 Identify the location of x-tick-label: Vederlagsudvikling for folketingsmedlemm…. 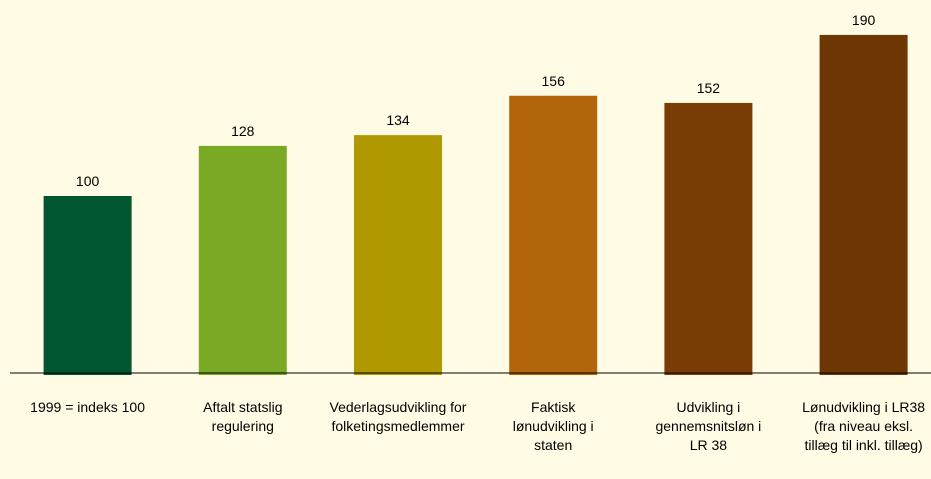
(398, 416).